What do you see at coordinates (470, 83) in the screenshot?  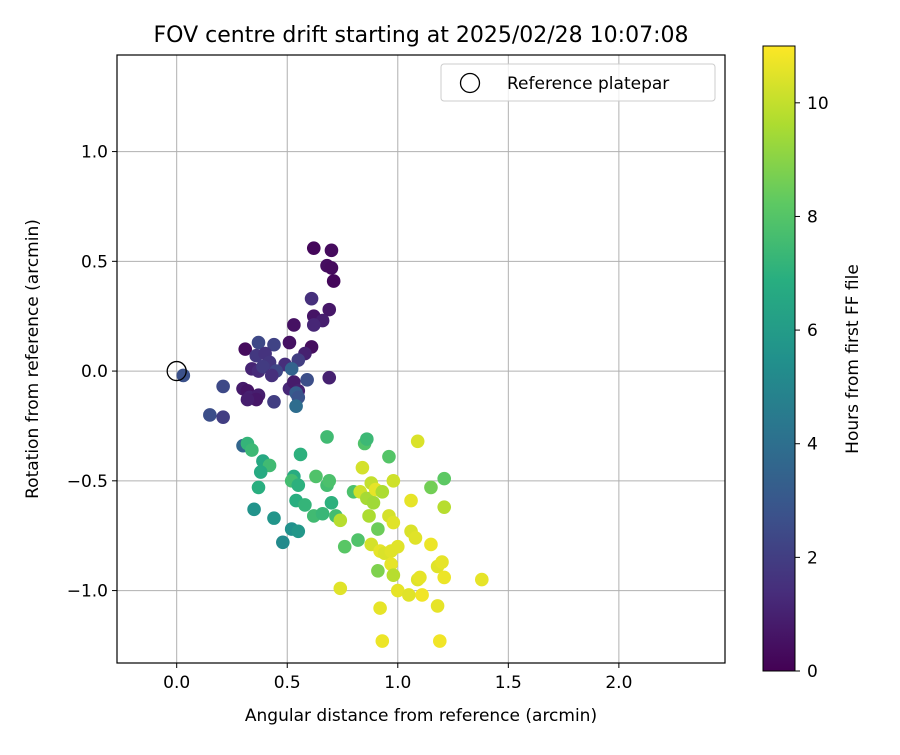 I see `legend-marker-circle` at bounding box center [470, 83].